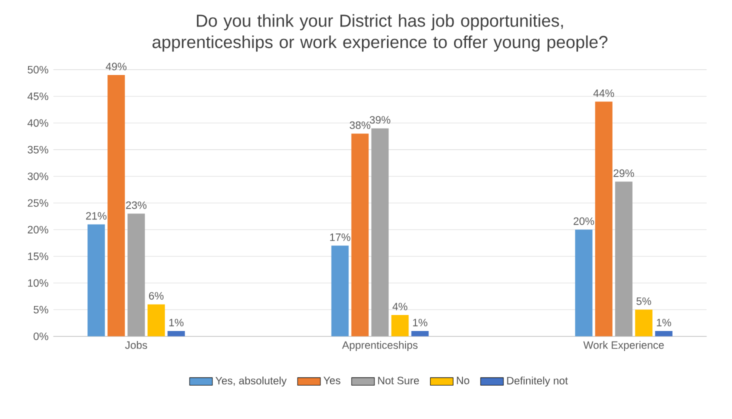 The image size is (732, 419). What do you see at coordinates (400, 306) in the screenshot?
I see `data-label: 4%` at bounding box center [400, 306].